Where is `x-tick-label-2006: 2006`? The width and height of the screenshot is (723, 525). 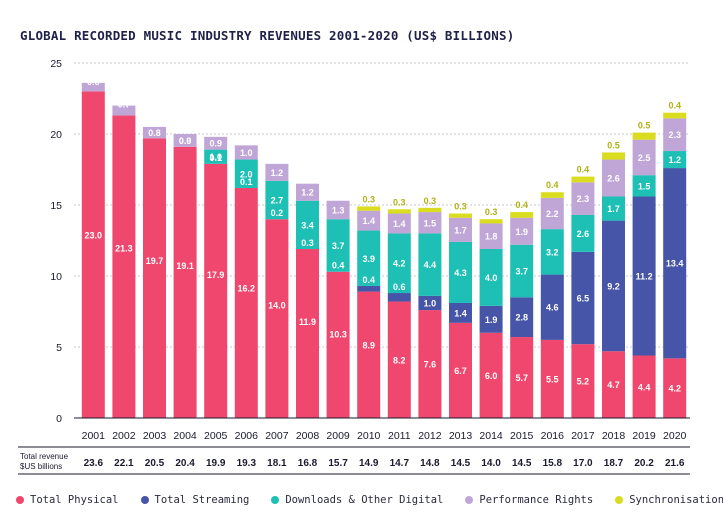 x-tick-label-2006: 2006 is located at coordinates (247, 436).